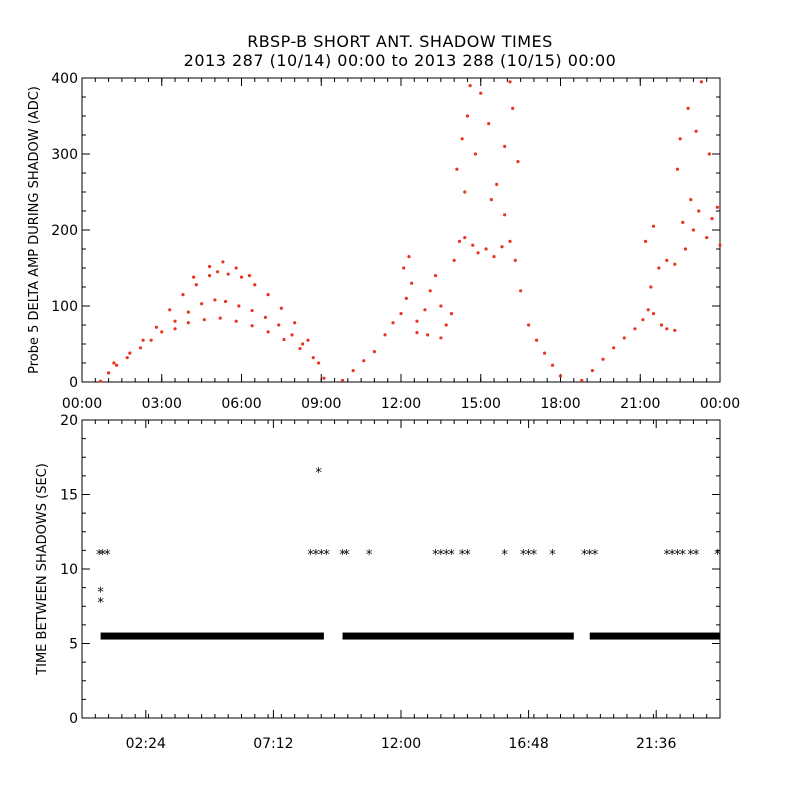 Image resolution: width=800 pixels, height=800 pixels. What do you see at coordinates (162, 404) in the screenshot?
I see `x-tick-label: 03:00` at bounding box center [162, 404].